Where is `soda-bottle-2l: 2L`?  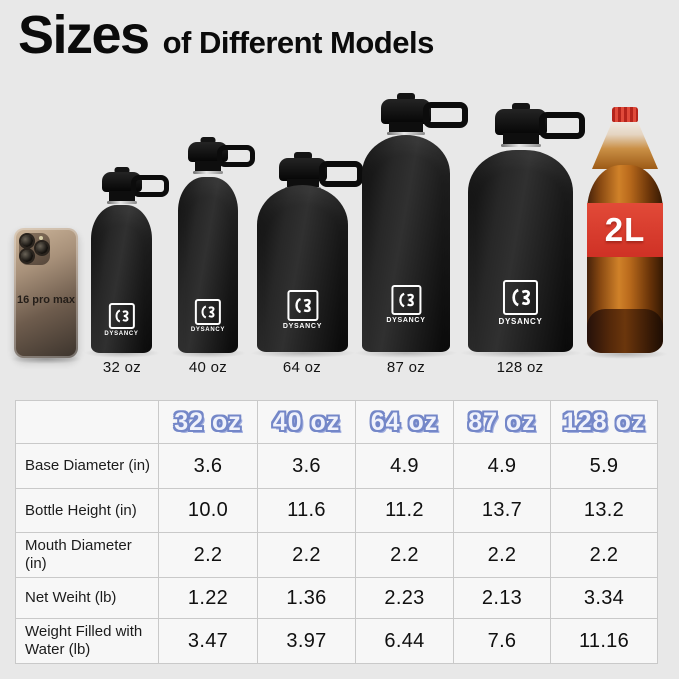 soda-bottle-2l: 2L is located at coordinates (625, 230).